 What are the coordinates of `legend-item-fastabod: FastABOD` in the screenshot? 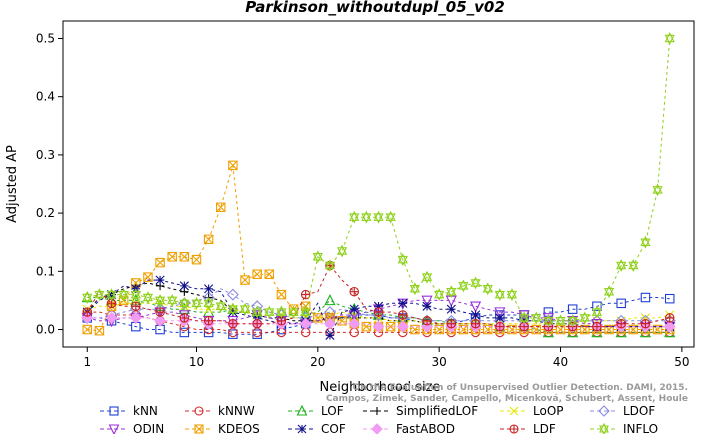 It's located at (409, 428).